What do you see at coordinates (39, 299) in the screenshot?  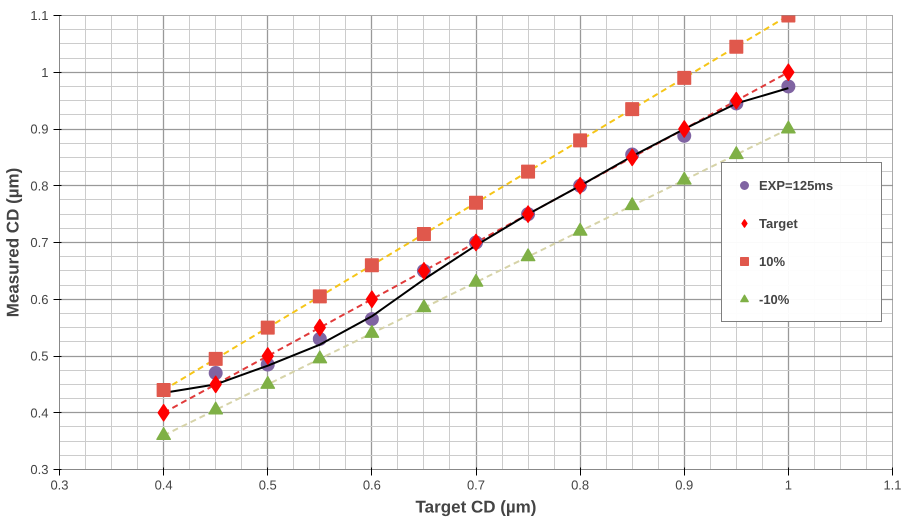 I see `y-tick-label: 0.6` at bounding box center [39, 299].